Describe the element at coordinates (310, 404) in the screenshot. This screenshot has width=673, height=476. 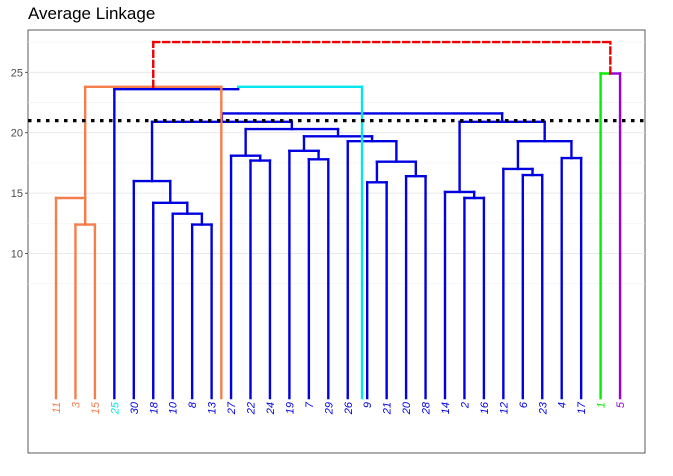
I see `leaf-label-7: 7` at that location.